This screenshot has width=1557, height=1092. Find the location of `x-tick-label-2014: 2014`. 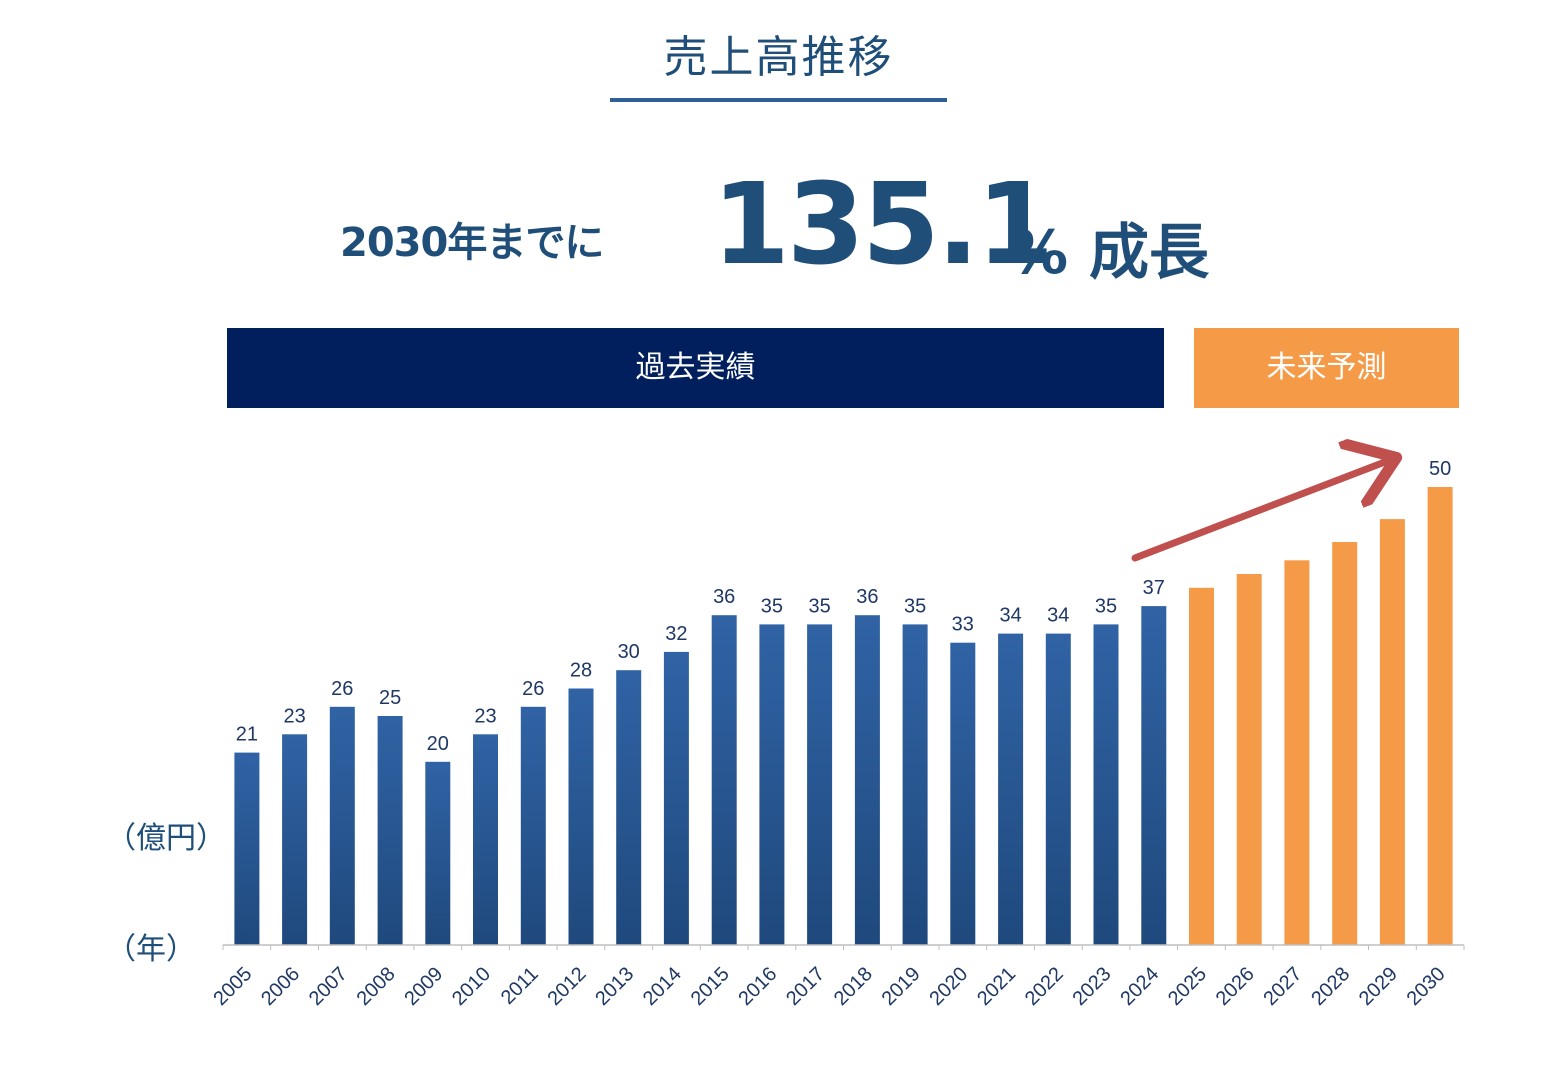

x-tick-label-2014: 2014 is located at coordinates (662, 986).